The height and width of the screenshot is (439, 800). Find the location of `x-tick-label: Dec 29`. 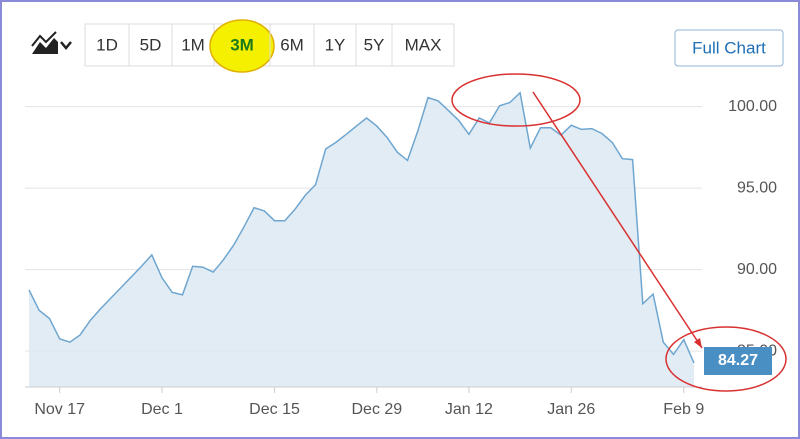

x-tick-label: Dec 29 is located at coordinates (376, 409).